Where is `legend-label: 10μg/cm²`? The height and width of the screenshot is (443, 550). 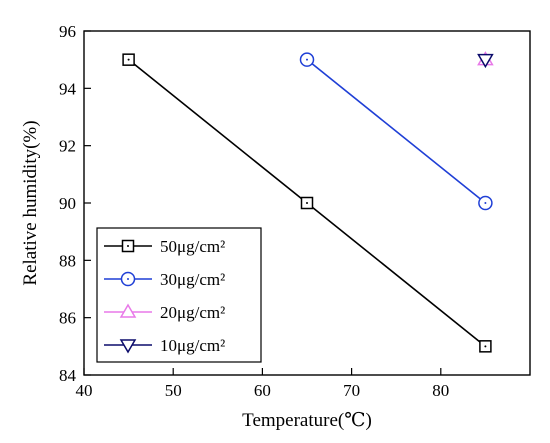
legend-label: 10μg/cm² is located at coordinates (192, 345).